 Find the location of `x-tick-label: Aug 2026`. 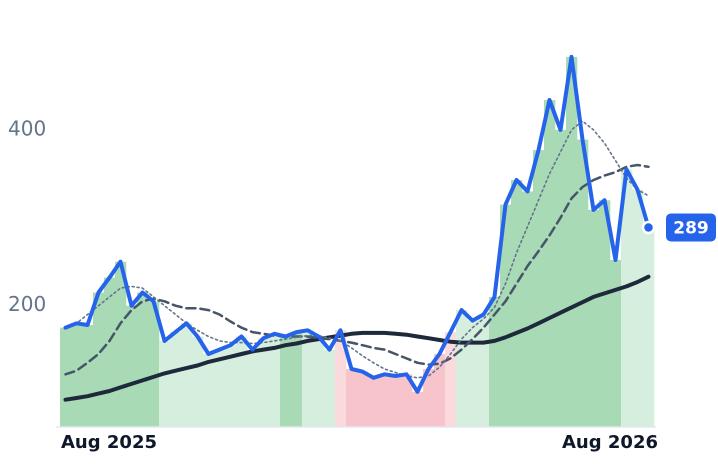

x-tick-label: Aug 2026 is located at coordinates (610, 442).